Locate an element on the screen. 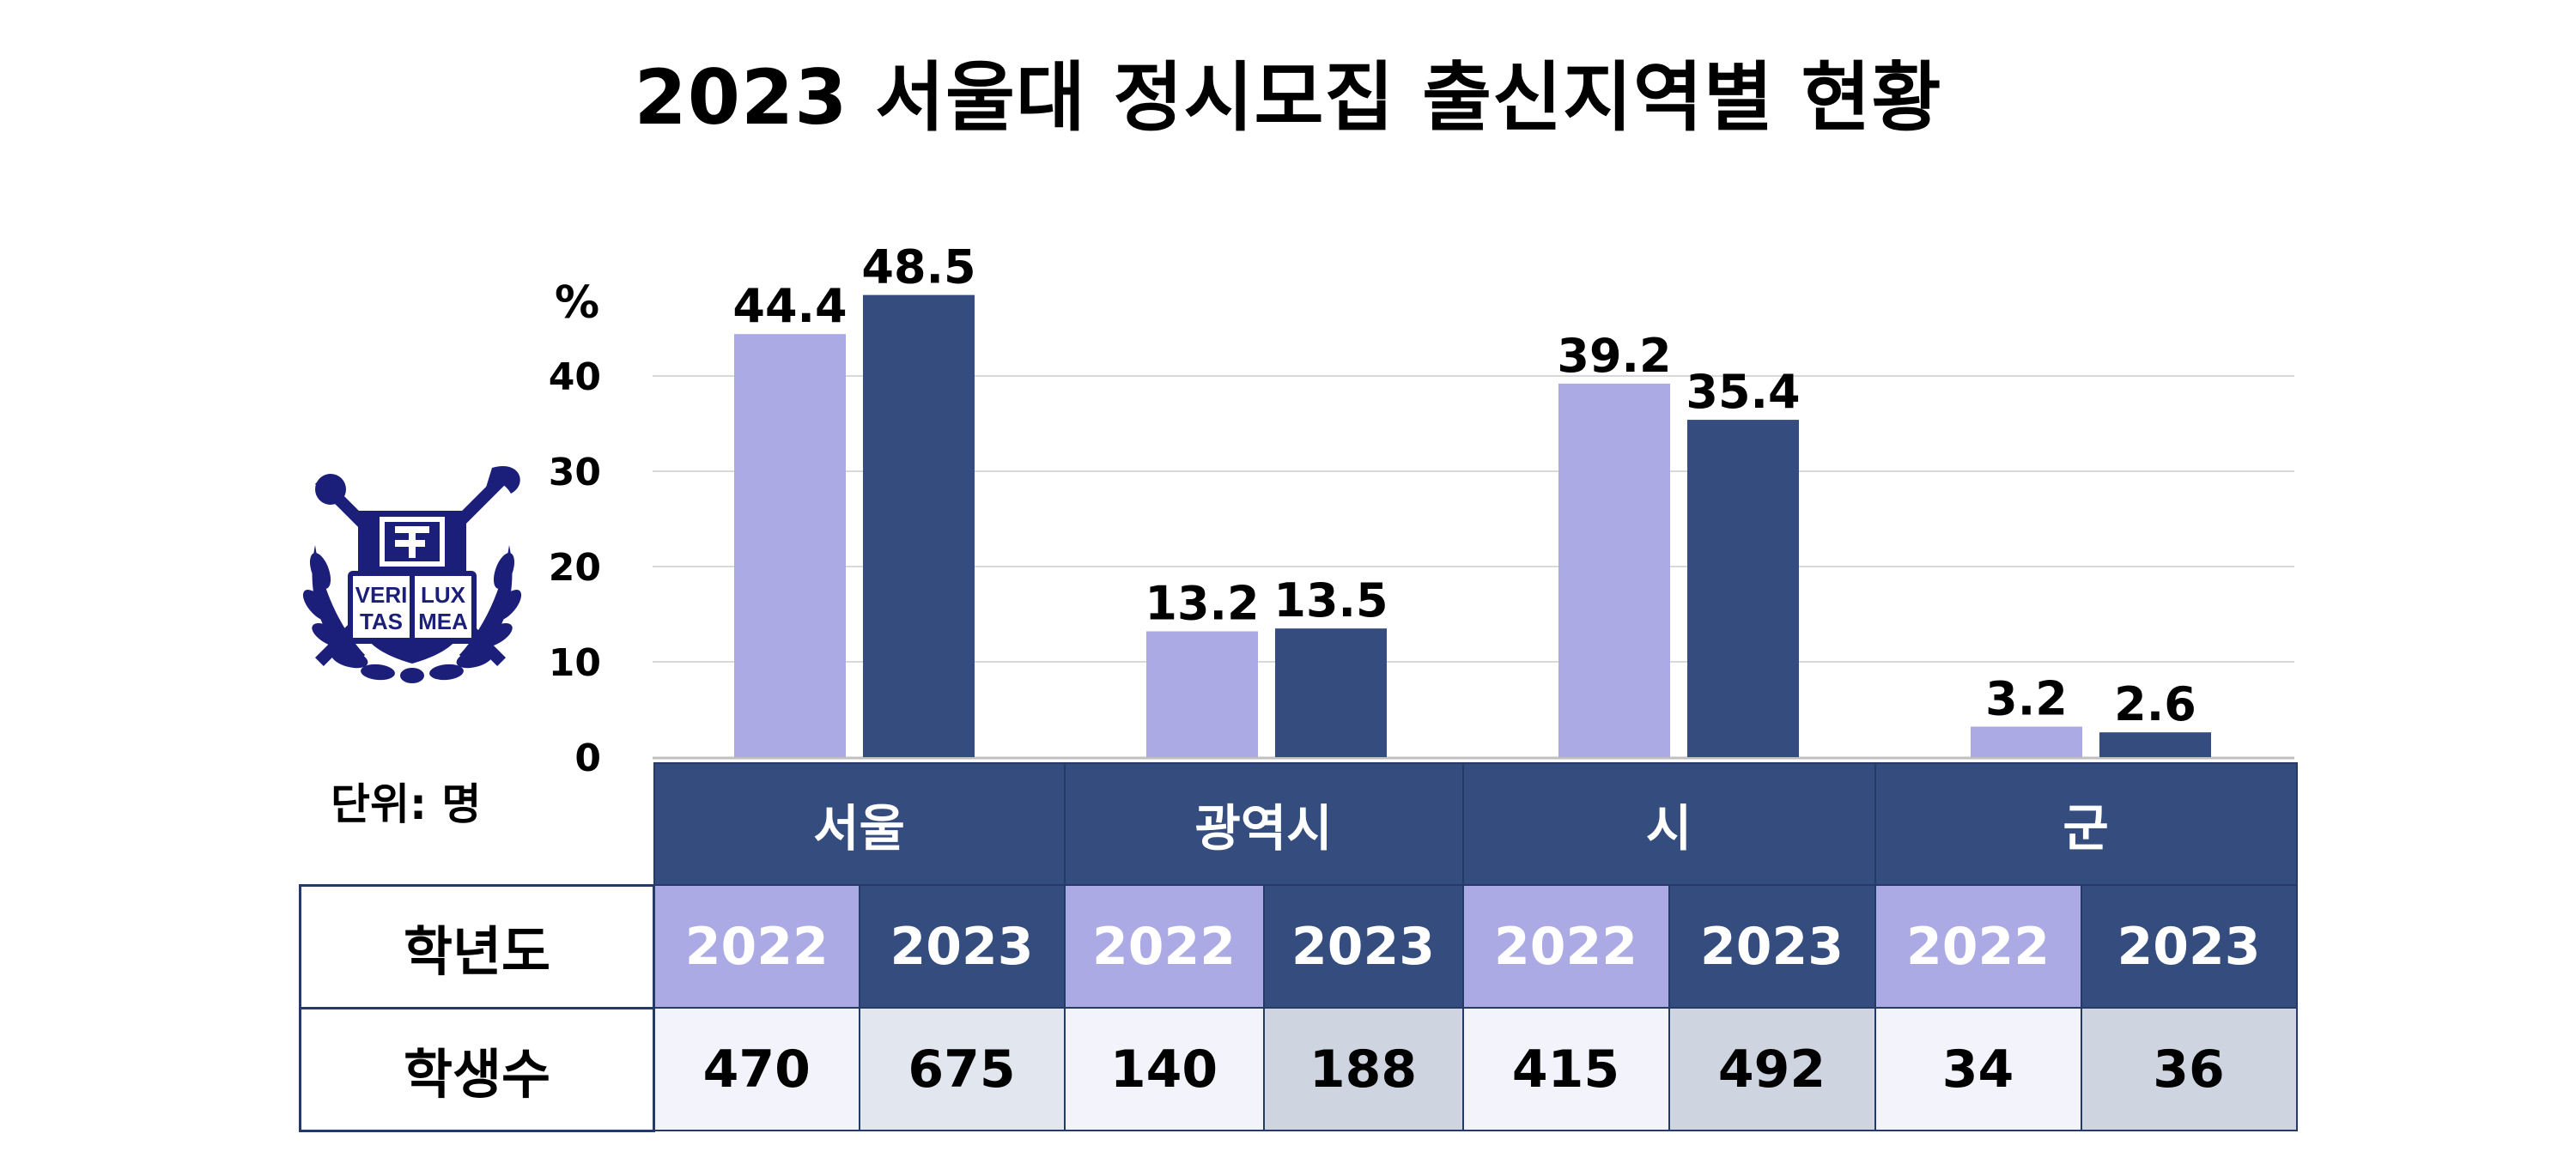 The image size is (2576, 1170). count-cell: 492 is located at coordinates (1772, 1069).